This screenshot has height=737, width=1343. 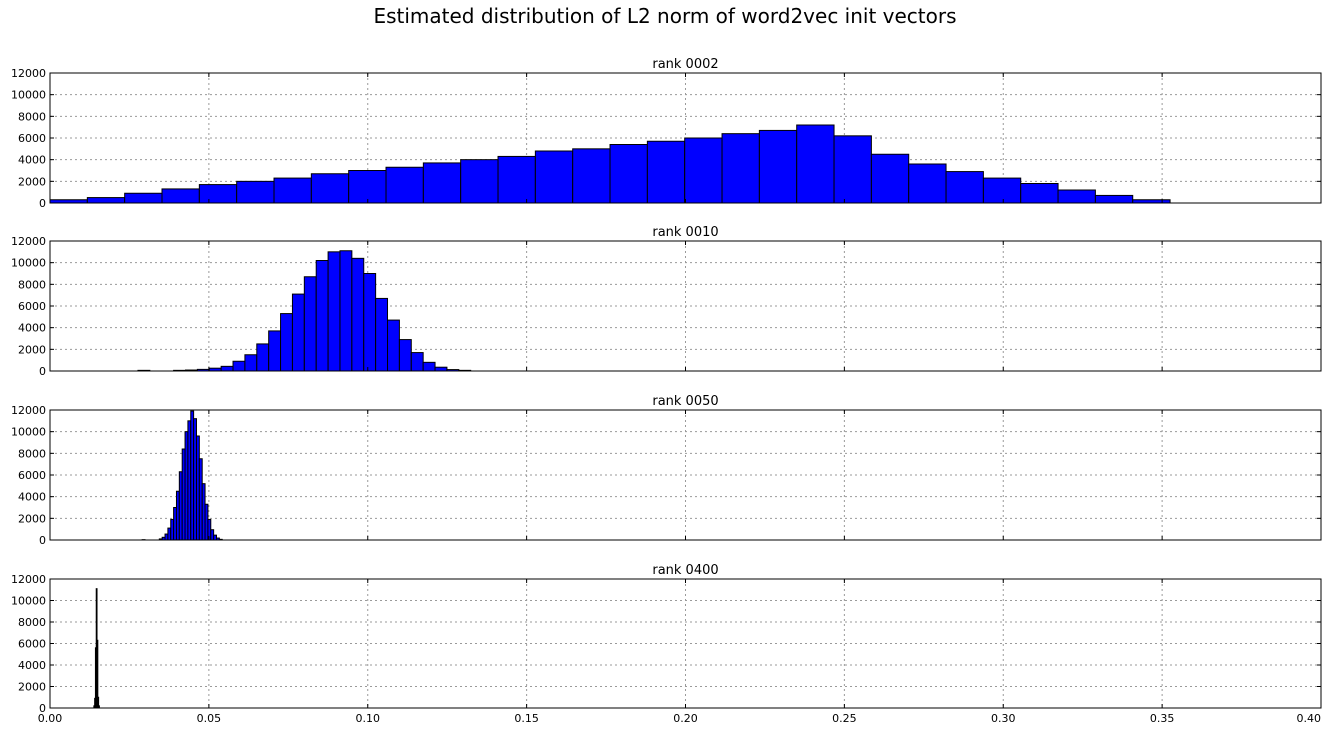 What do you see at coordinates (1162, 718) in the screenshot?
I see `panel-4-xtick-label-7: 0.35` at bounding box center [1162, 718].